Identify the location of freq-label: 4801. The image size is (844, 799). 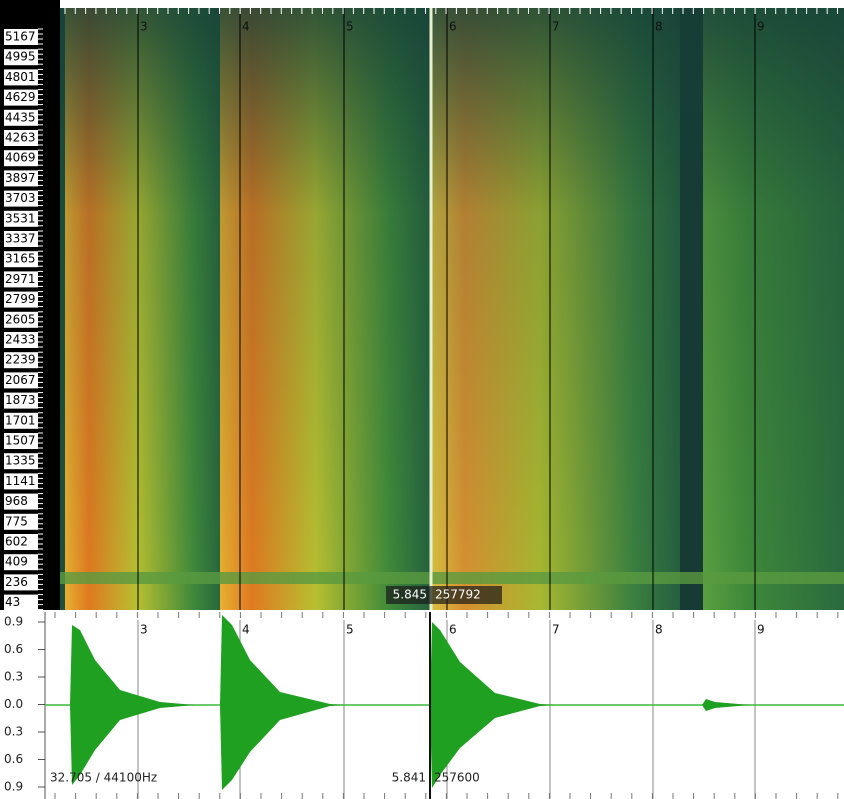
(20, 77).